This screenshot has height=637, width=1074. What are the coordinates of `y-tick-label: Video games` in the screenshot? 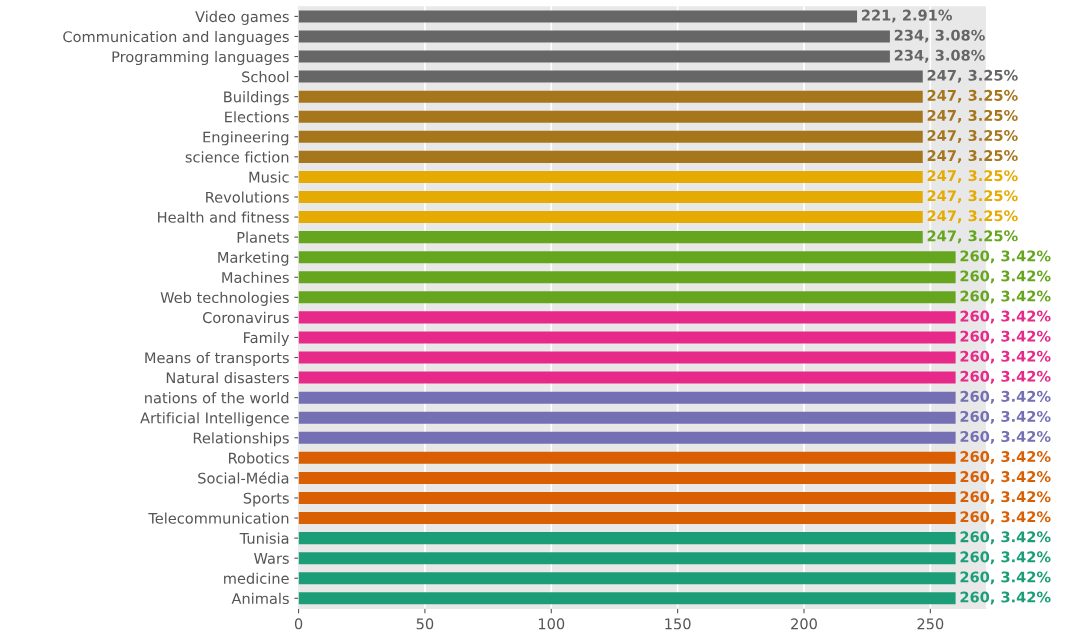 It's located at (242, 17).